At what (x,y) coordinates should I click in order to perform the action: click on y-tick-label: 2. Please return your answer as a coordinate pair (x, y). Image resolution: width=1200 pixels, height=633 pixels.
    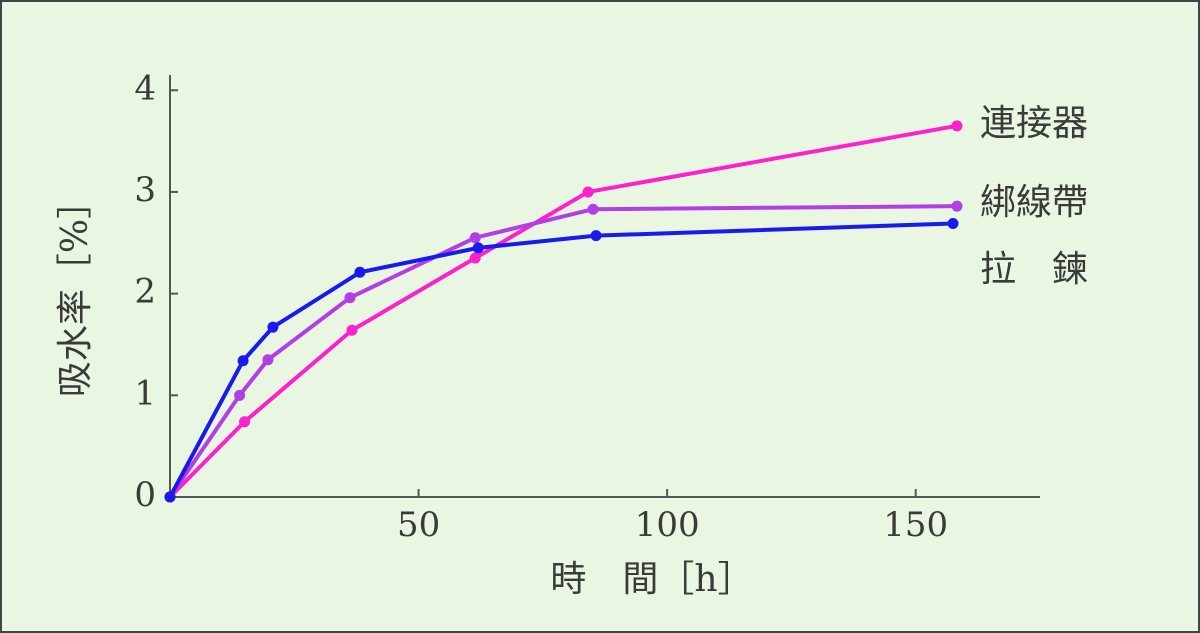
    Looking at the image, I should click on (145, 292).